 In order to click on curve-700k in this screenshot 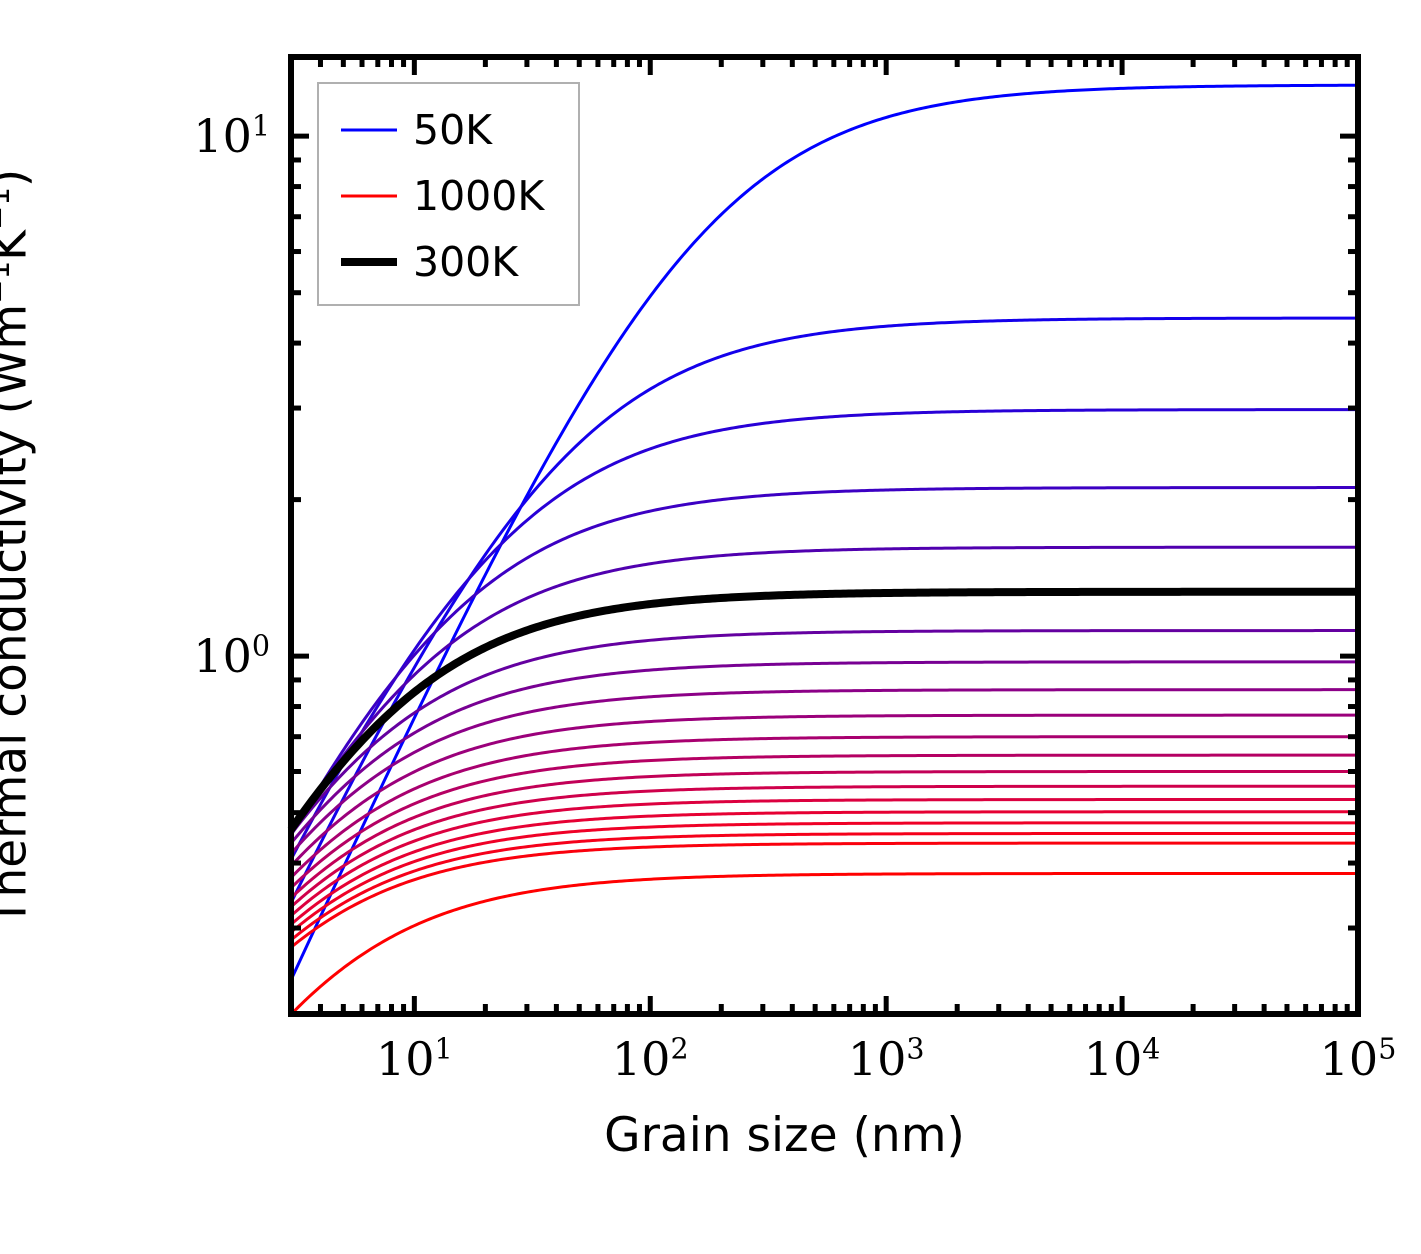, I will do `click(823, 846)`.